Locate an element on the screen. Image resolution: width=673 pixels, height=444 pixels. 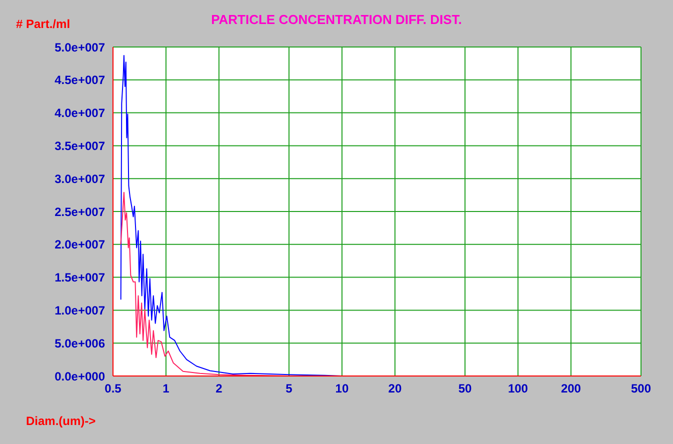
x-tick-label: 20 is located at coordinates (395, 389).